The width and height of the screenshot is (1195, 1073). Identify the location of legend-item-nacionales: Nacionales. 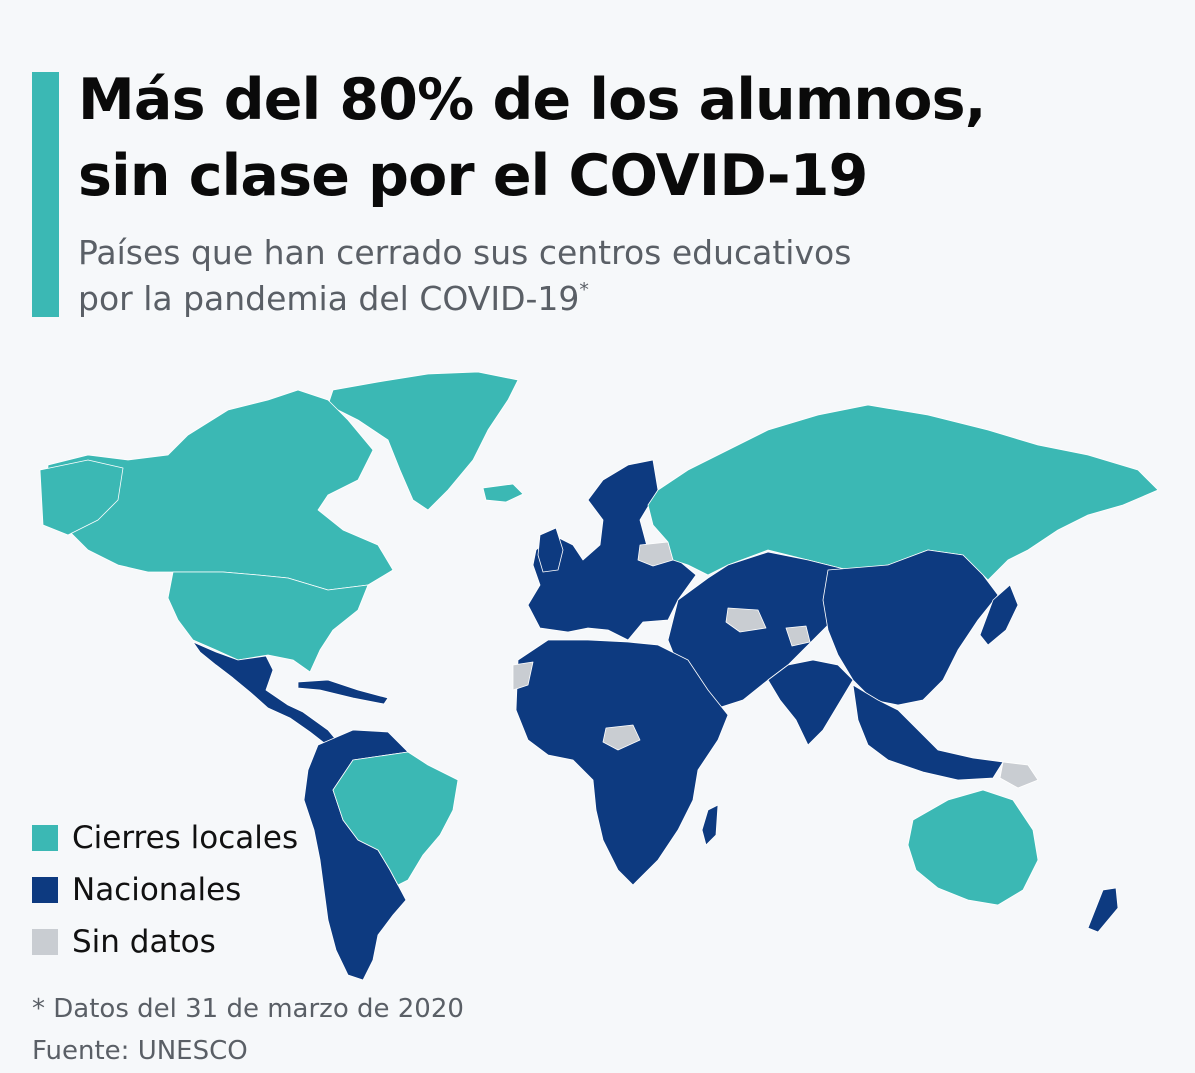
(192, 890).